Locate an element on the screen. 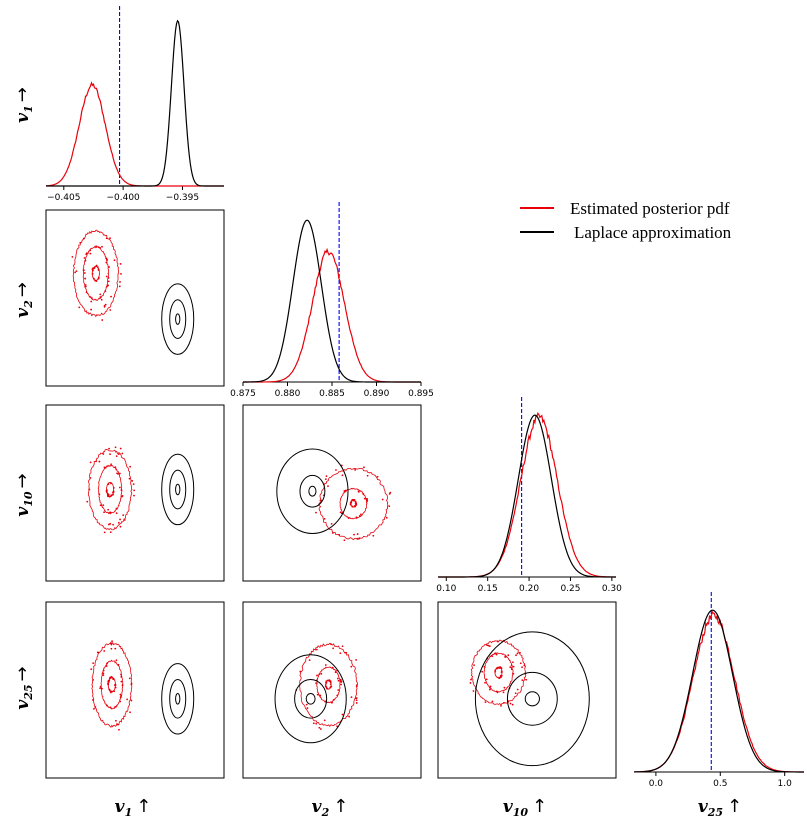 The image size is (807, 825). marginal-v25-tick-label: 1.0 is located at coordinates (785, 784).